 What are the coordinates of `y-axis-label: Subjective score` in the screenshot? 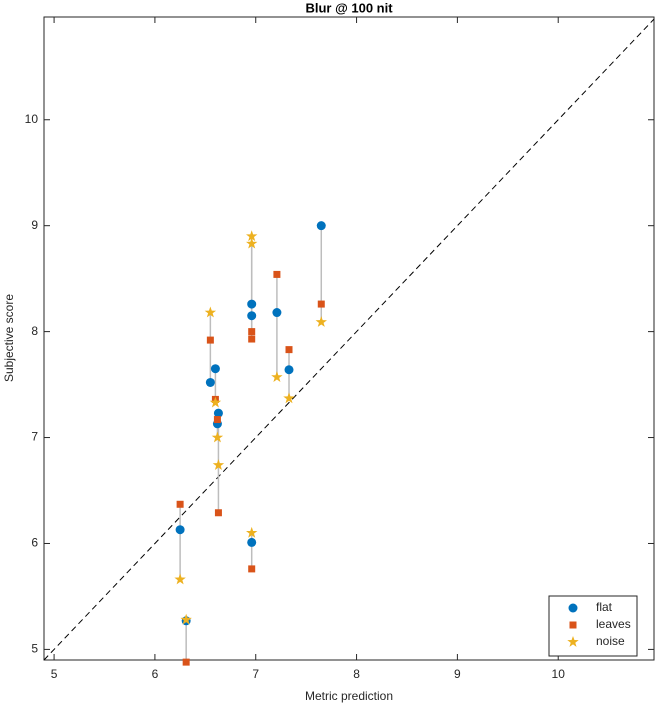 It's located at (9, 338).